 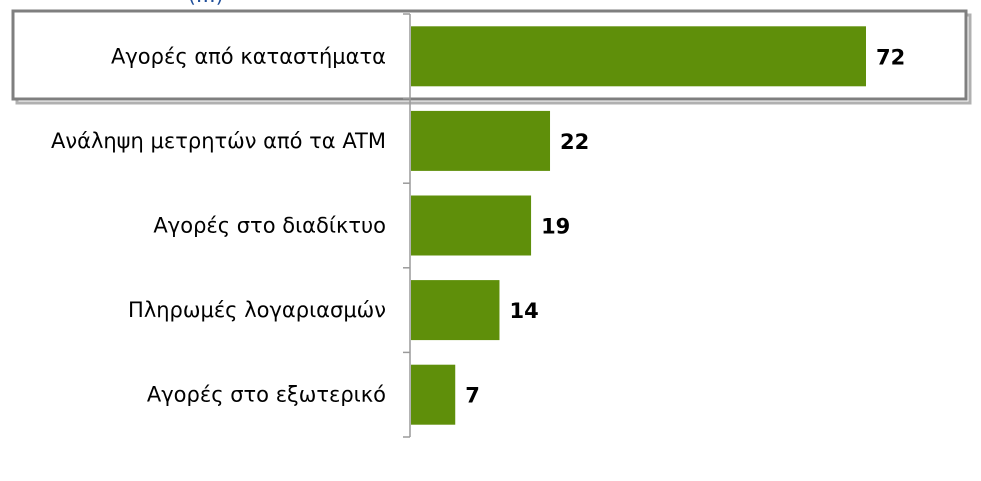 I want to click on value-label: 14, so click(x=523, y=311).